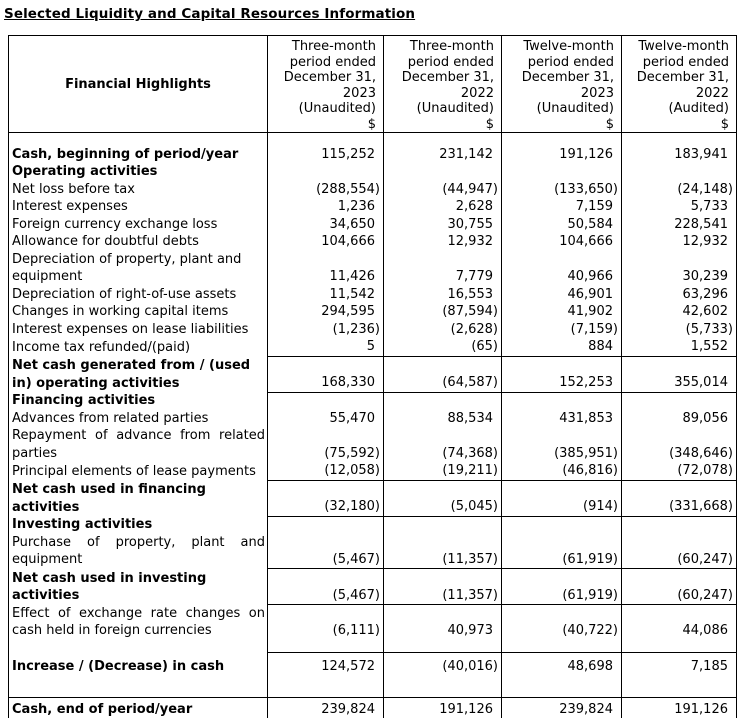 The image size is (745, 718). I want to click on cell-value: (46,816), so click(561, 471).